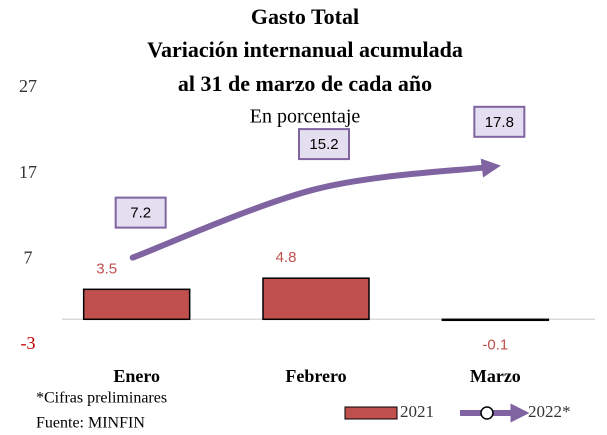  What do you see at coordinates (315, 376) in the screenshot?
I see `x-tick-label: Febrero` at bounding box center [315, 376].